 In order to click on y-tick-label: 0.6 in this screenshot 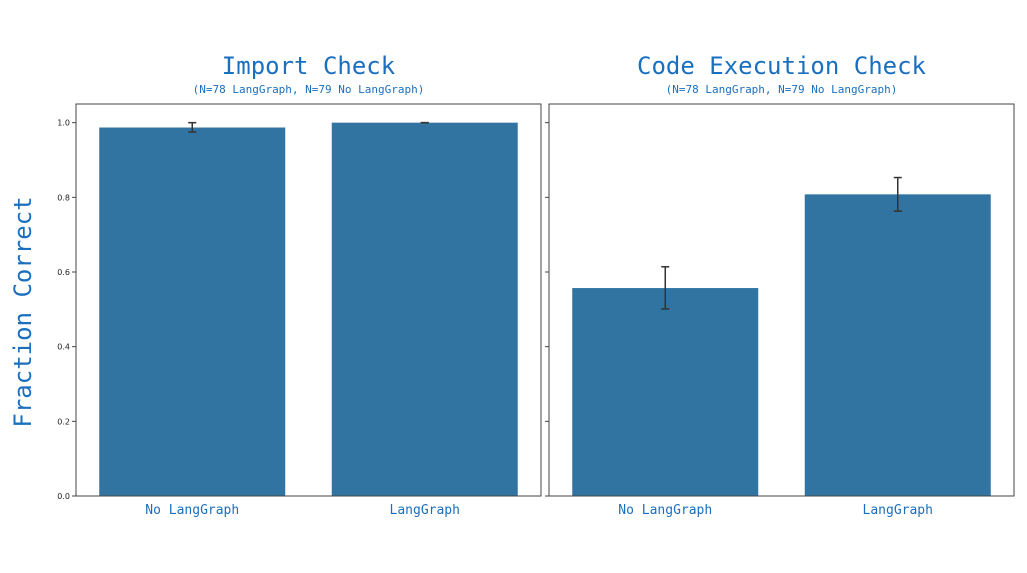, I will do `click(63, 272)`.